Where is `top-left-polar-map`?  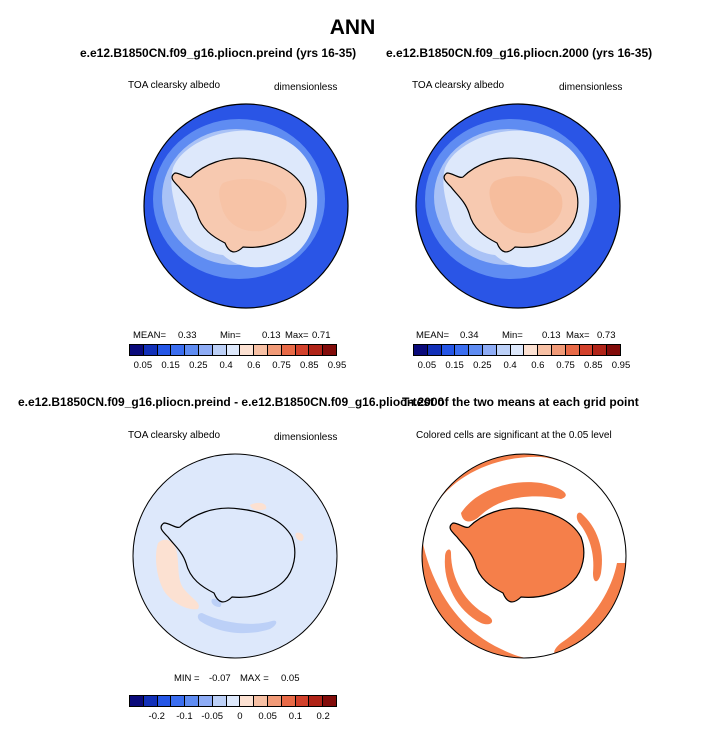 top-left-polar-map is located at coordinates (246, 206).